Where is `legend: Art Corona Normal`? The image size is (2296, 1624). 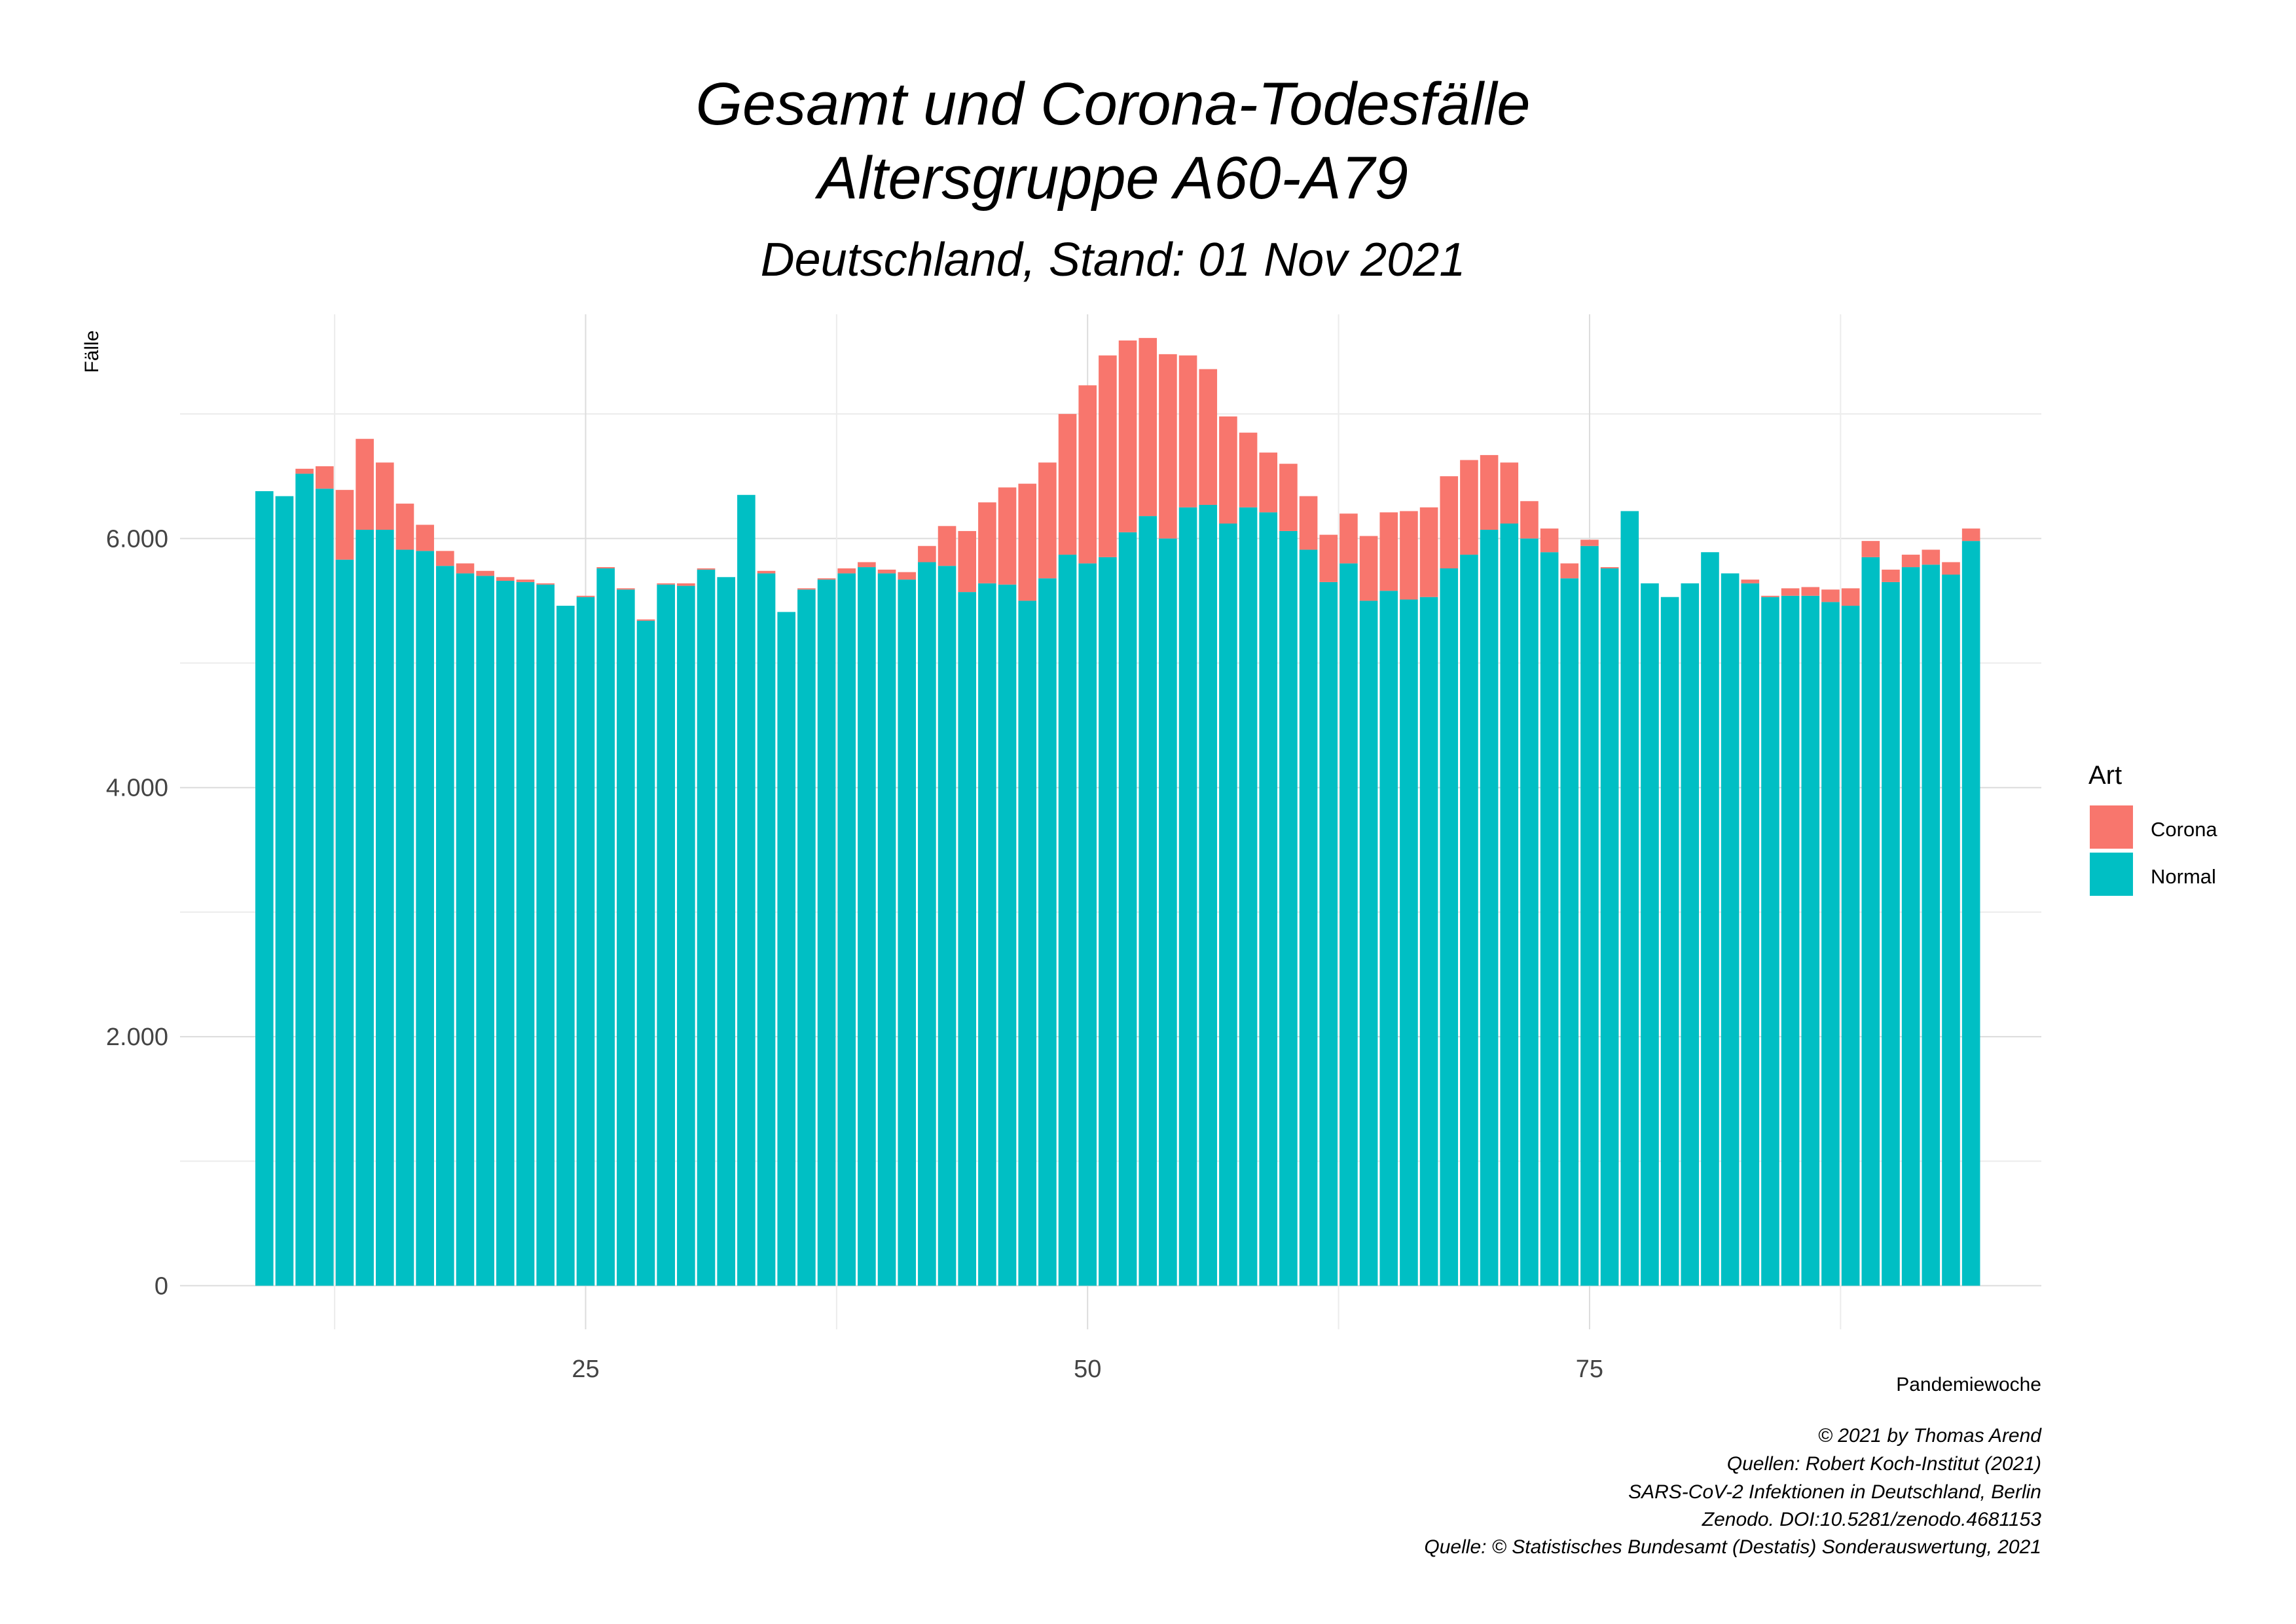 legend: Art Corona Normal is located at coordinates (2152, 828).